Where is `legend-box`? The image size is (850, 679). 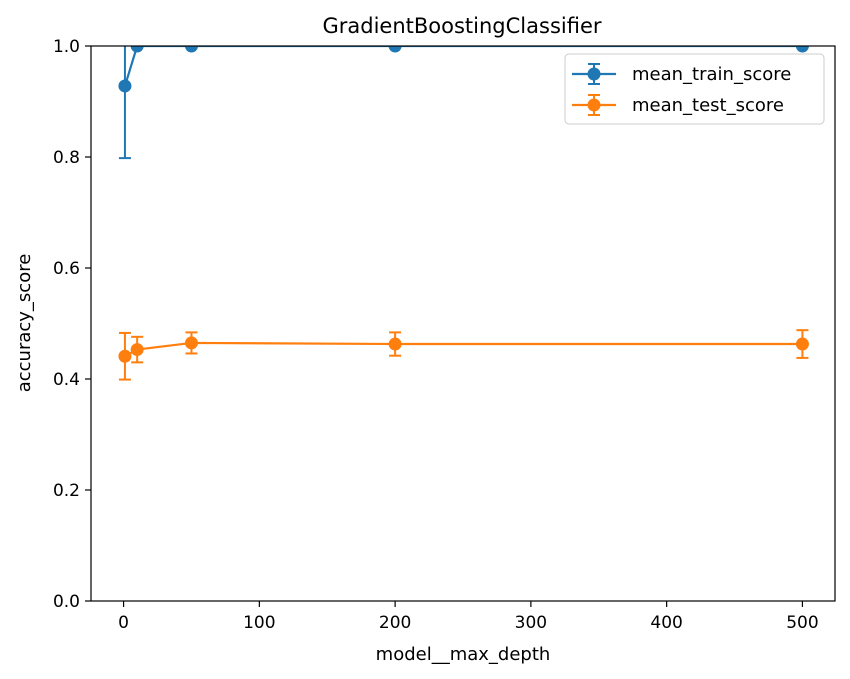
legend-box is located at coordinates (694, 89).